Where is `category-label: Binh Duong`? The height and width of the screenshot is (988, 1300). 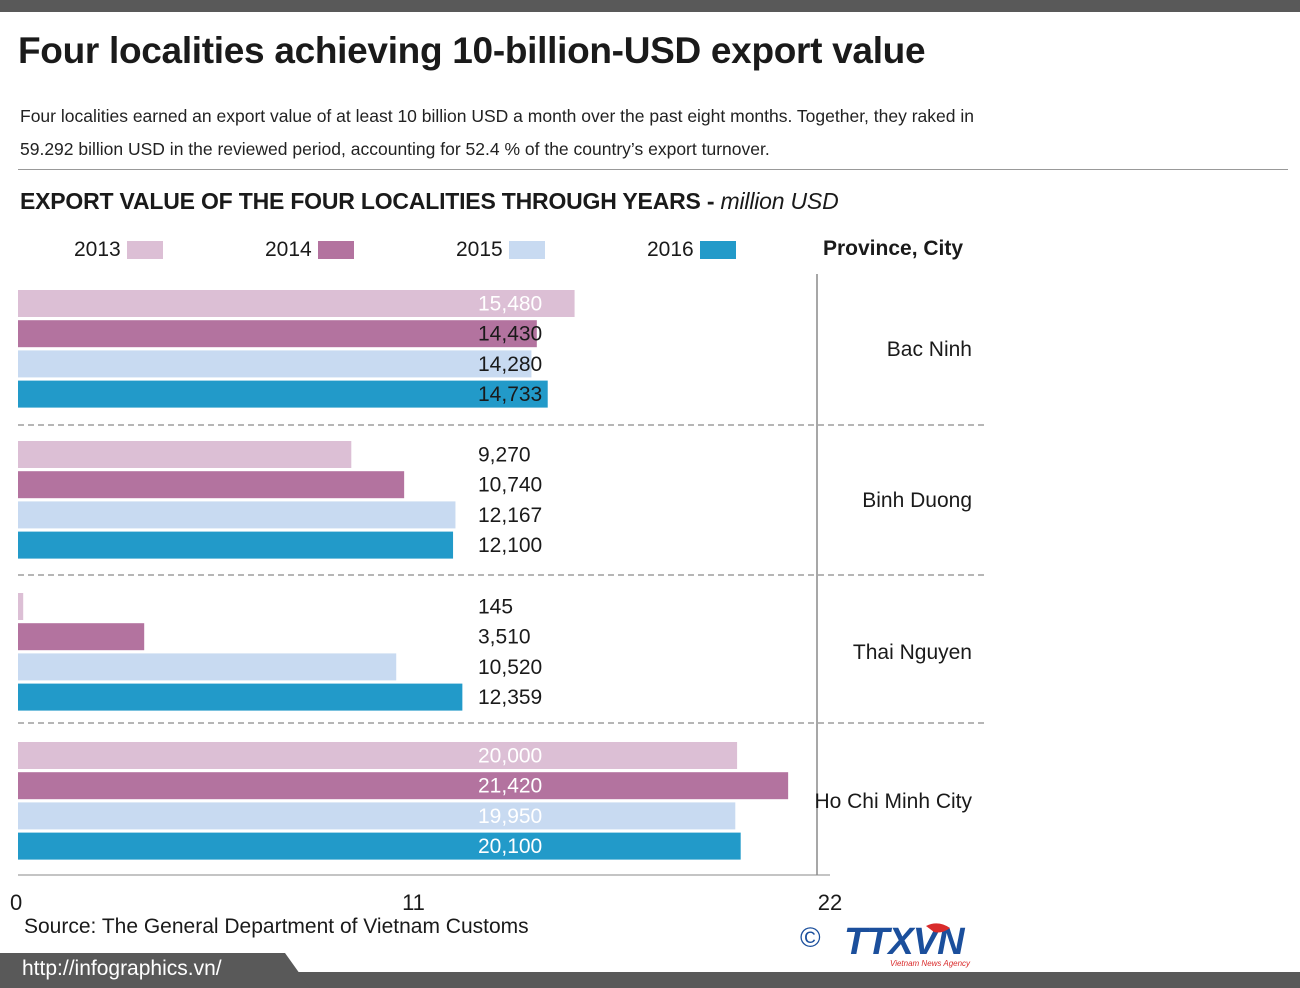 category-label: Binh Duong is located at coordinates (917, 500).